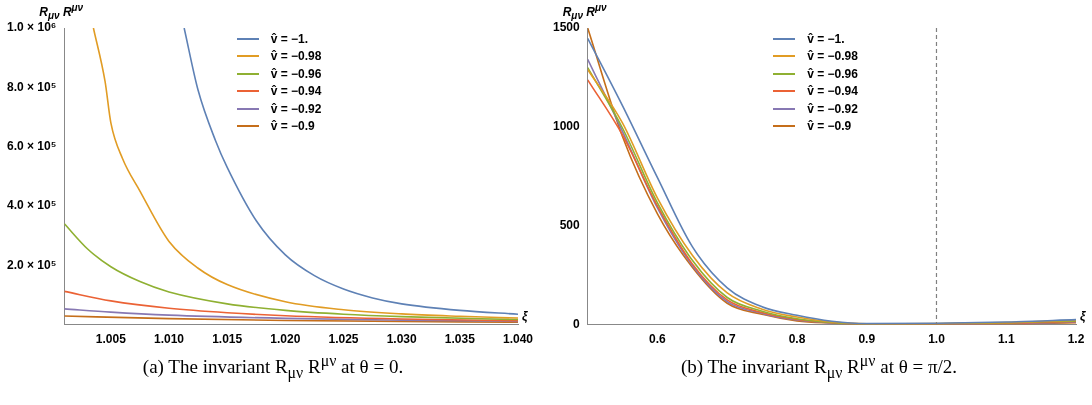 The width and height of the screenshot is (1092, 405). What do you see at coordinates (867, 339) in the screenshot?
I see `x-tick-label: 0.9` at bounding box center [867, 339].